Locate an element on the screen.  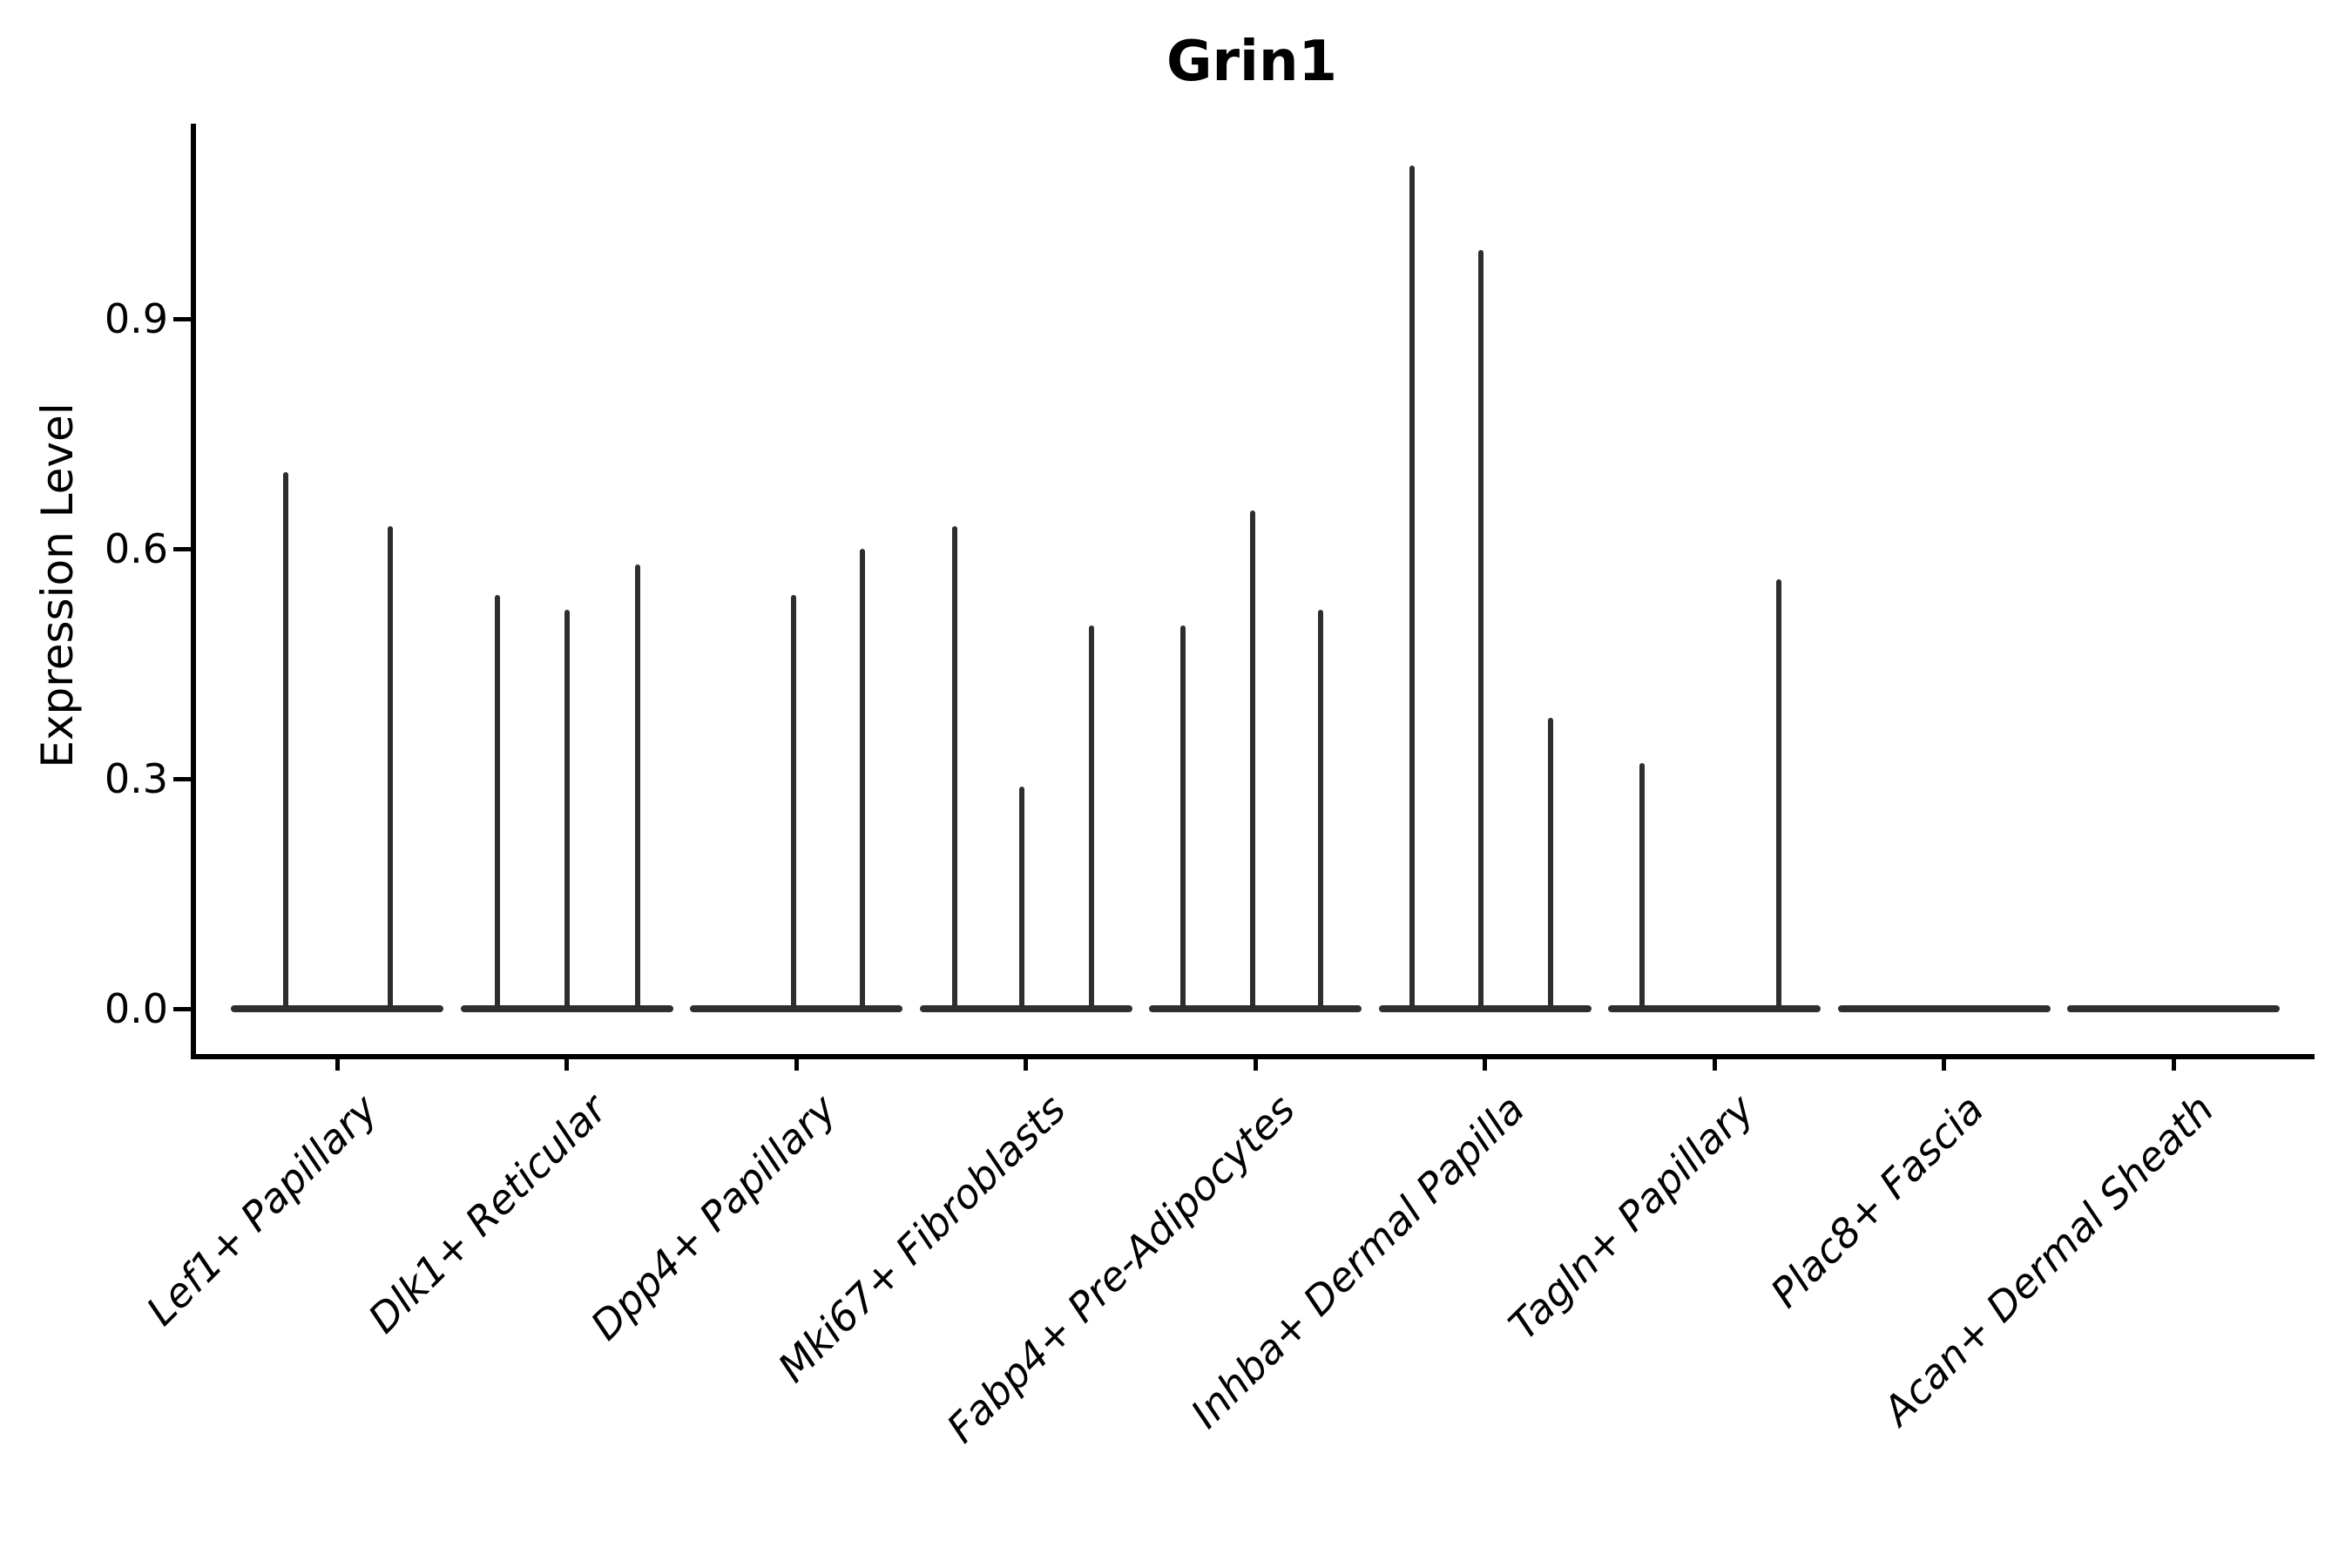
x-tick-label-text: Dpp4+ Papillary is located at coordinates (713, 1217).